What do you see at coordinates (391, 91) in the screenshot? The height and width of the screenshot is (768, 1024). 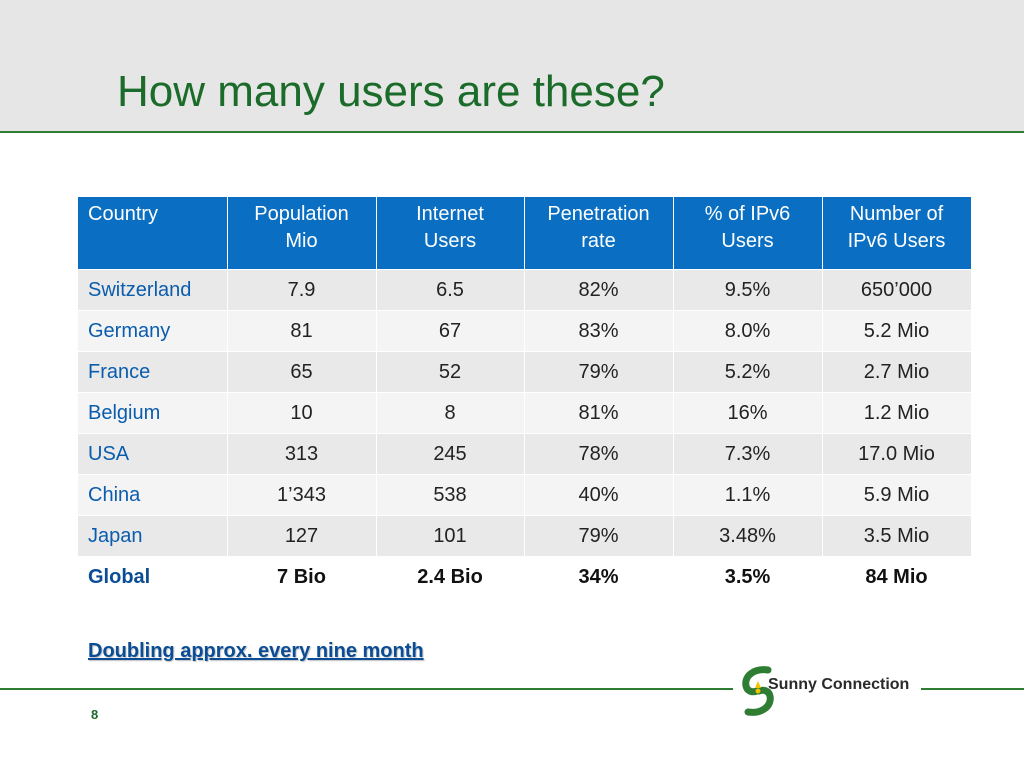 I see `page-title: How many users are these?` at bounding box center [391, 91].